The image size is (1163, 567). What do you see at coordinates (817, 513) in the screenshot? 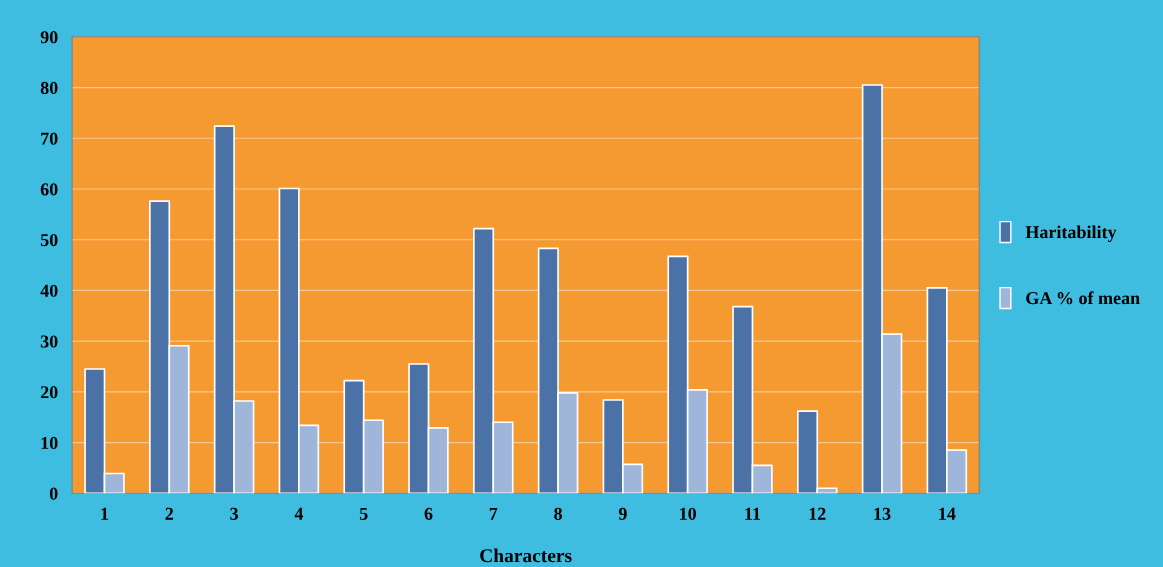
I see `x-tick-label: 12` at bounding box center [817, 513].